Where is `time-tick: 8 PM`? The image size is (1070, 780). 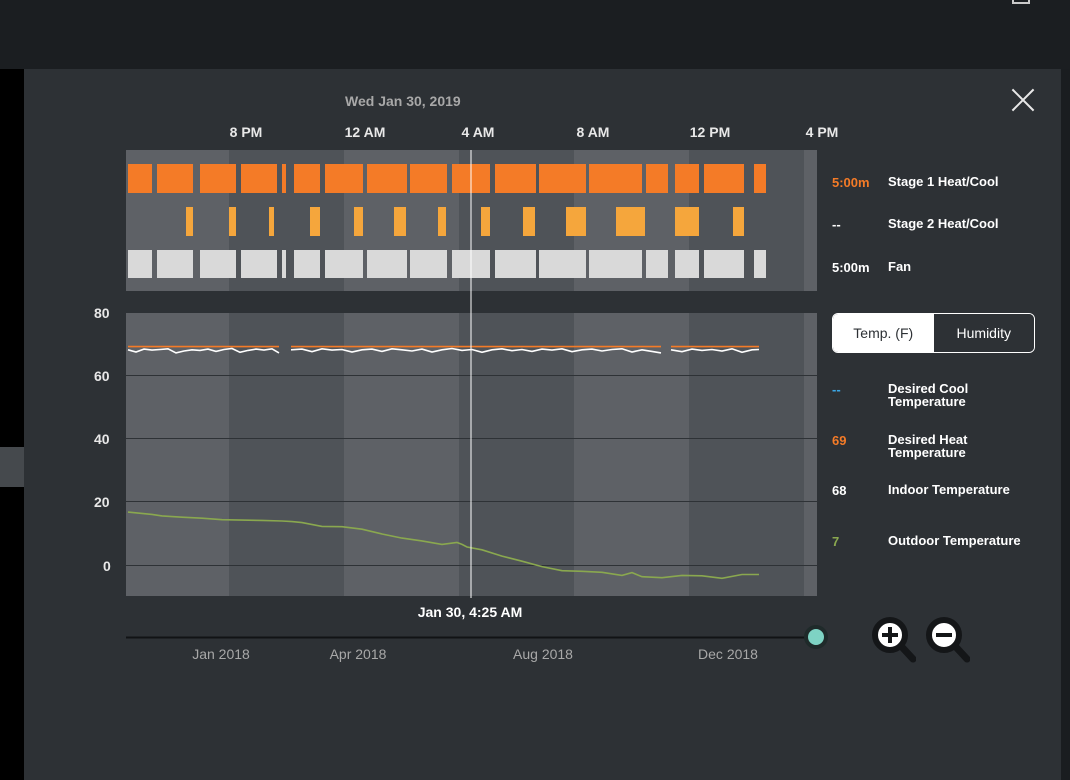 time-tick: 8 PM is located at coordinates (246, 132).